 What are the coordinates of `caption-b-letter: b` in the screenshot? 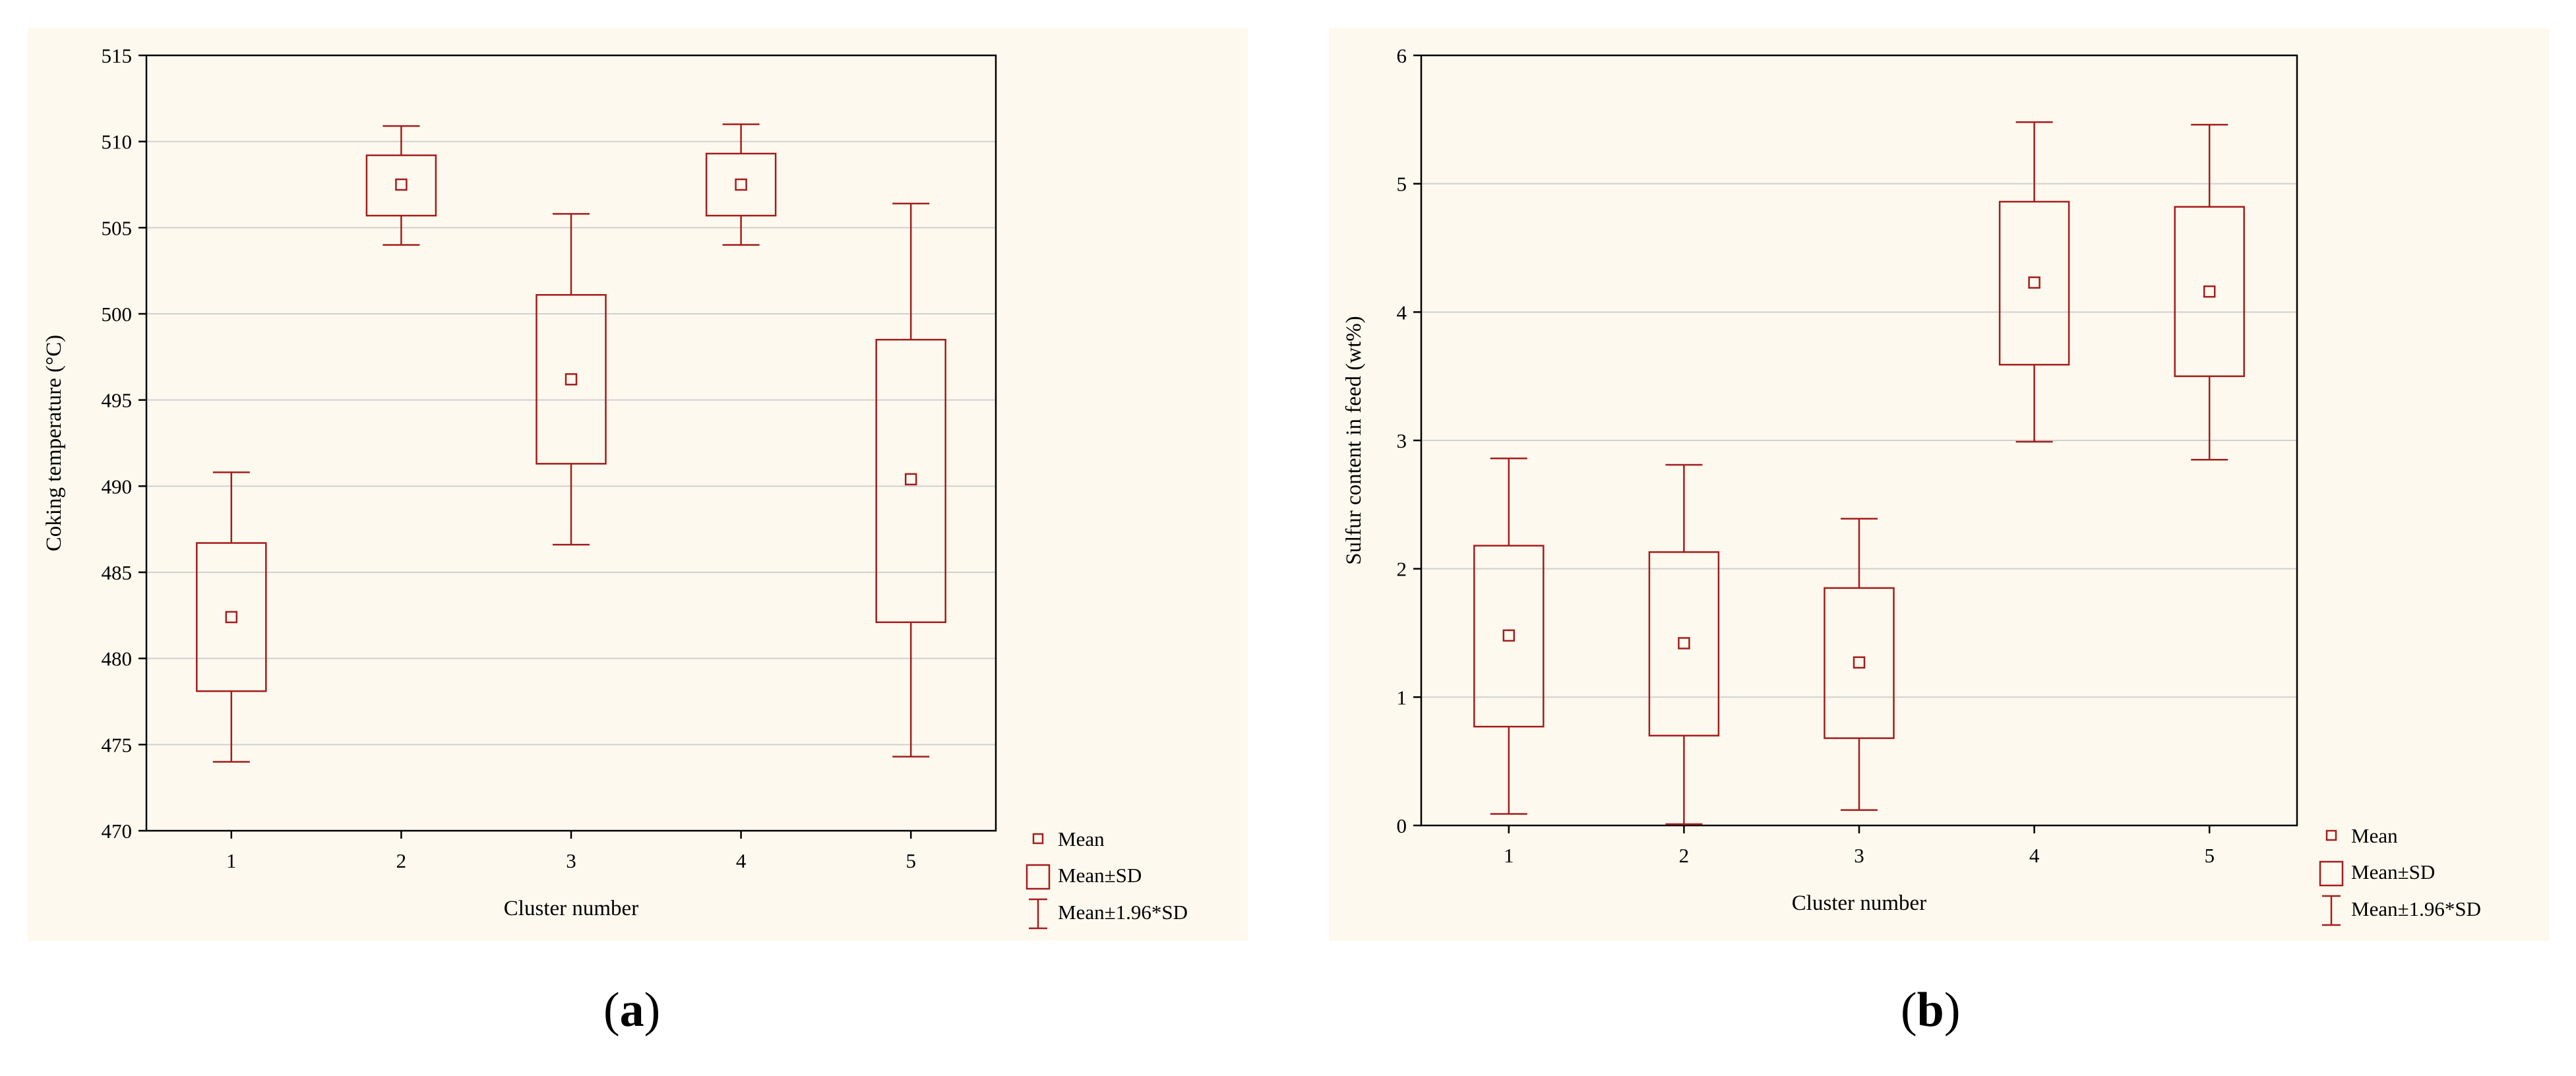 It's located at (1930, 1010).